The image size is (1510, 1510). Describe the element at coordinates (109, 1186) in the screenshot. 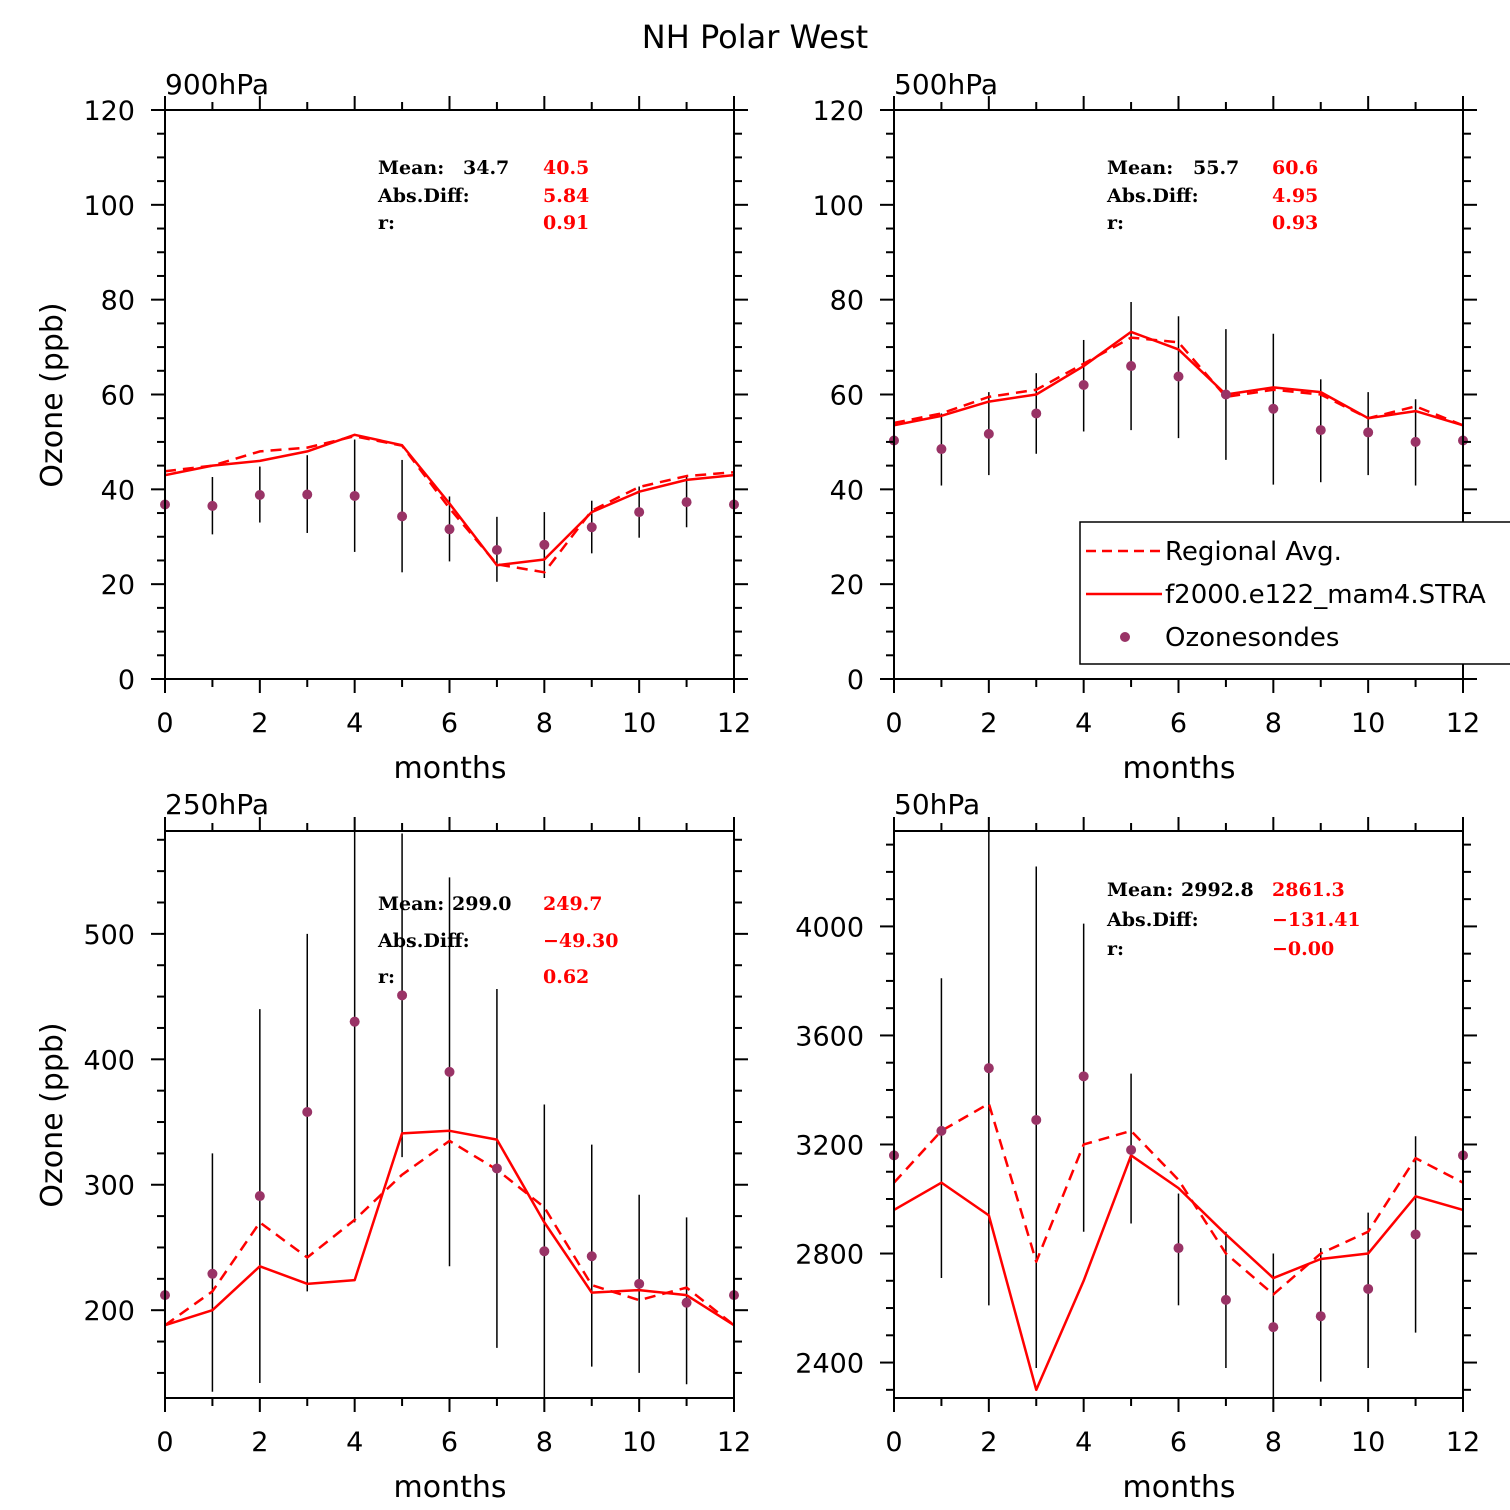

I see `y-tick-label: 300` at that location.